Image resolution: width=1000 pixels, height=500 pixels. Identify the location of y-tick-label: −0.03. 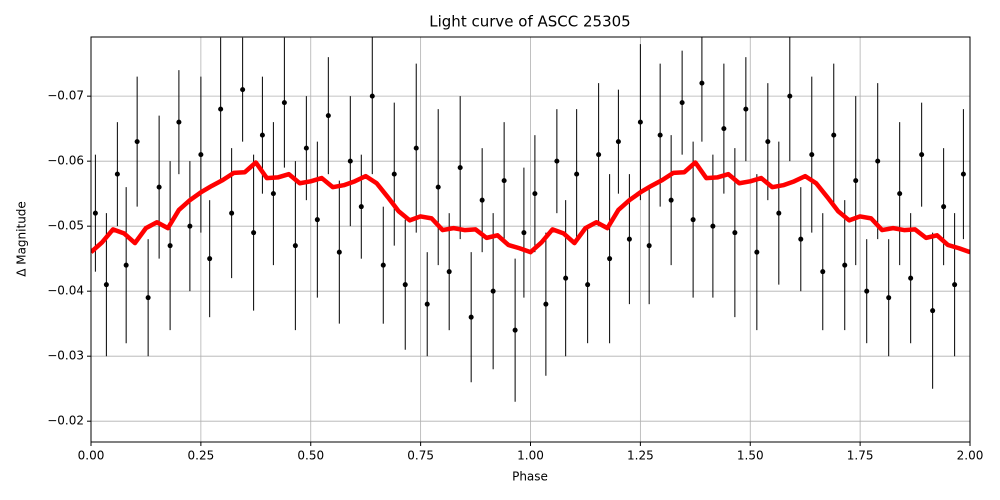
(65, 356).